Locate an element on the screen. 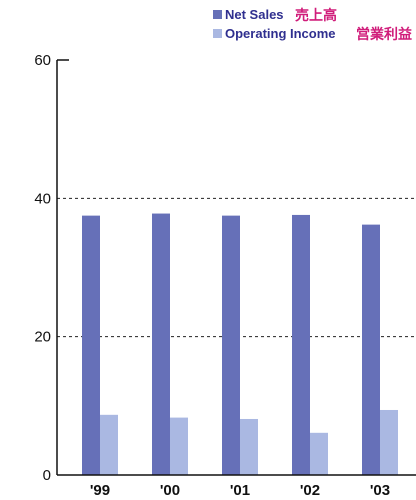 The height and width of the screenshot is (500, 416). legend-item-net-sales: Net Sales 売上高 is located at coordinates (275, 15).